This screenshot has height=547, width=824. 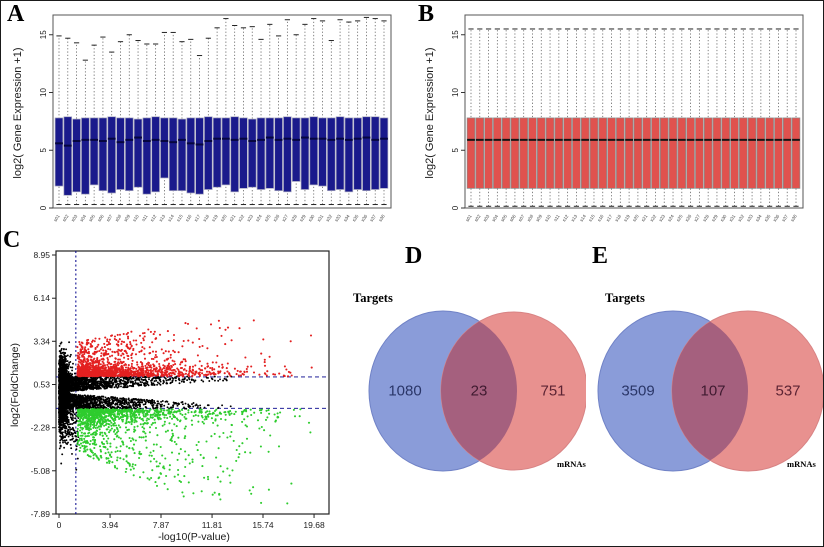 I want to click on svg-text: 8.95, so click(x=41, y=255).